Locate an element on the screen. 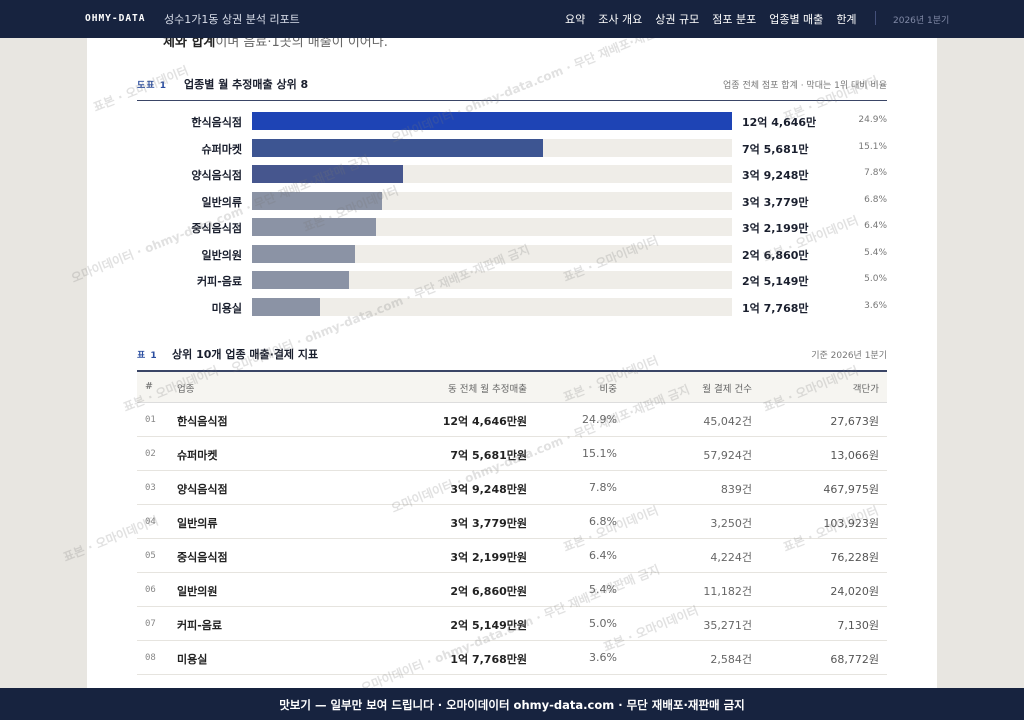 The width and height of the screenshot is (1024, 720). col-header-rank: # is located at coordinates (149, 386).